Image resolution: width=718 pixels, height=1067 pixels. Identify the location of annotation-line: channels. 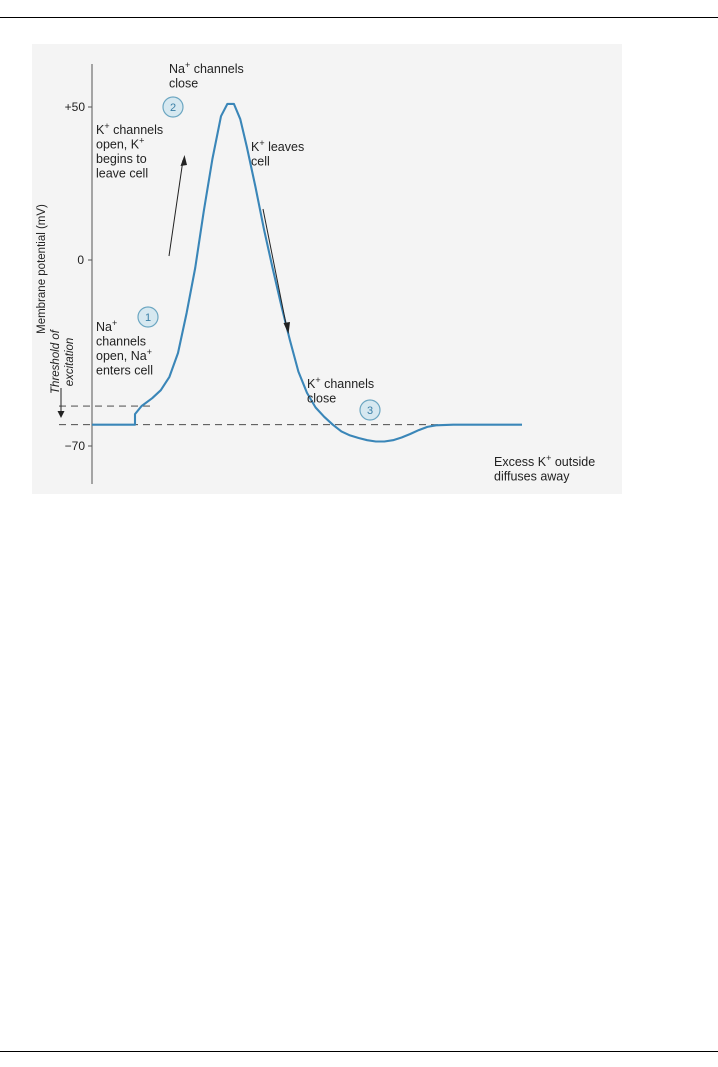
(121, 342).